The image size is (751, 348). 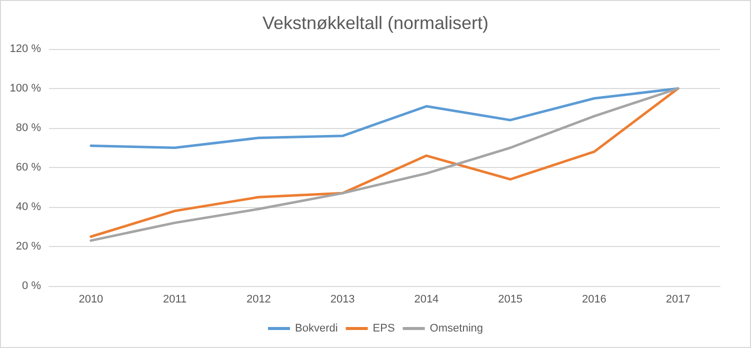 What do you see at coordinates (457, 328) in the screenshot?
I see `legend-label: Omsetning` at bounding box center [457, 328].